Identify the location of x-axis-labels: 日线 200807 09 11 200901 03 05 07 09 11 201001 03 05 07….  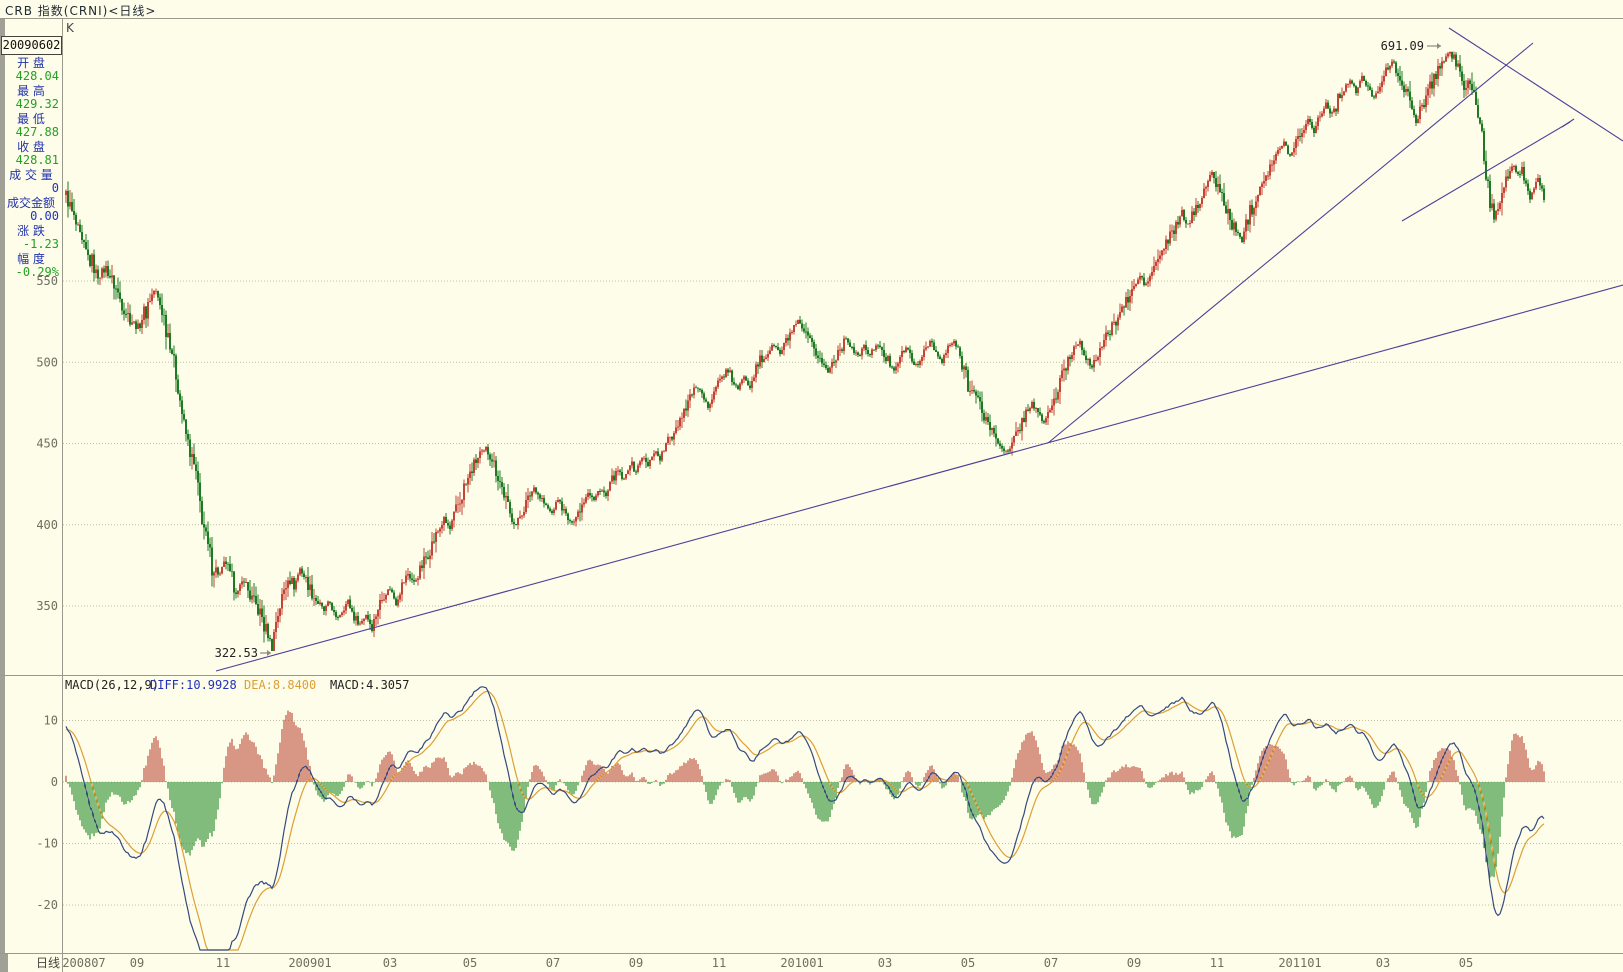
(754, 963).